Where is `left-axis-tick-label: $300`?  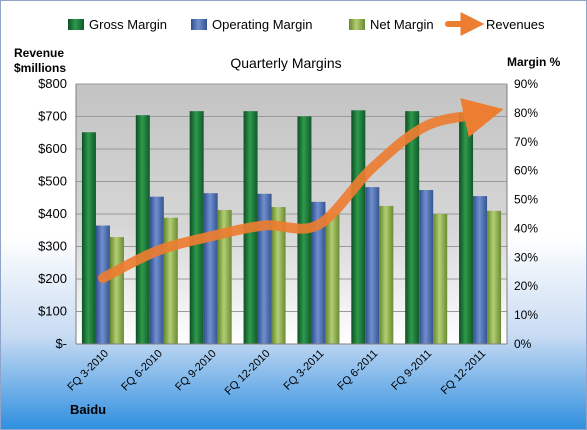
left-axis-tick-label: $300 is located at coordinates (52, 246).